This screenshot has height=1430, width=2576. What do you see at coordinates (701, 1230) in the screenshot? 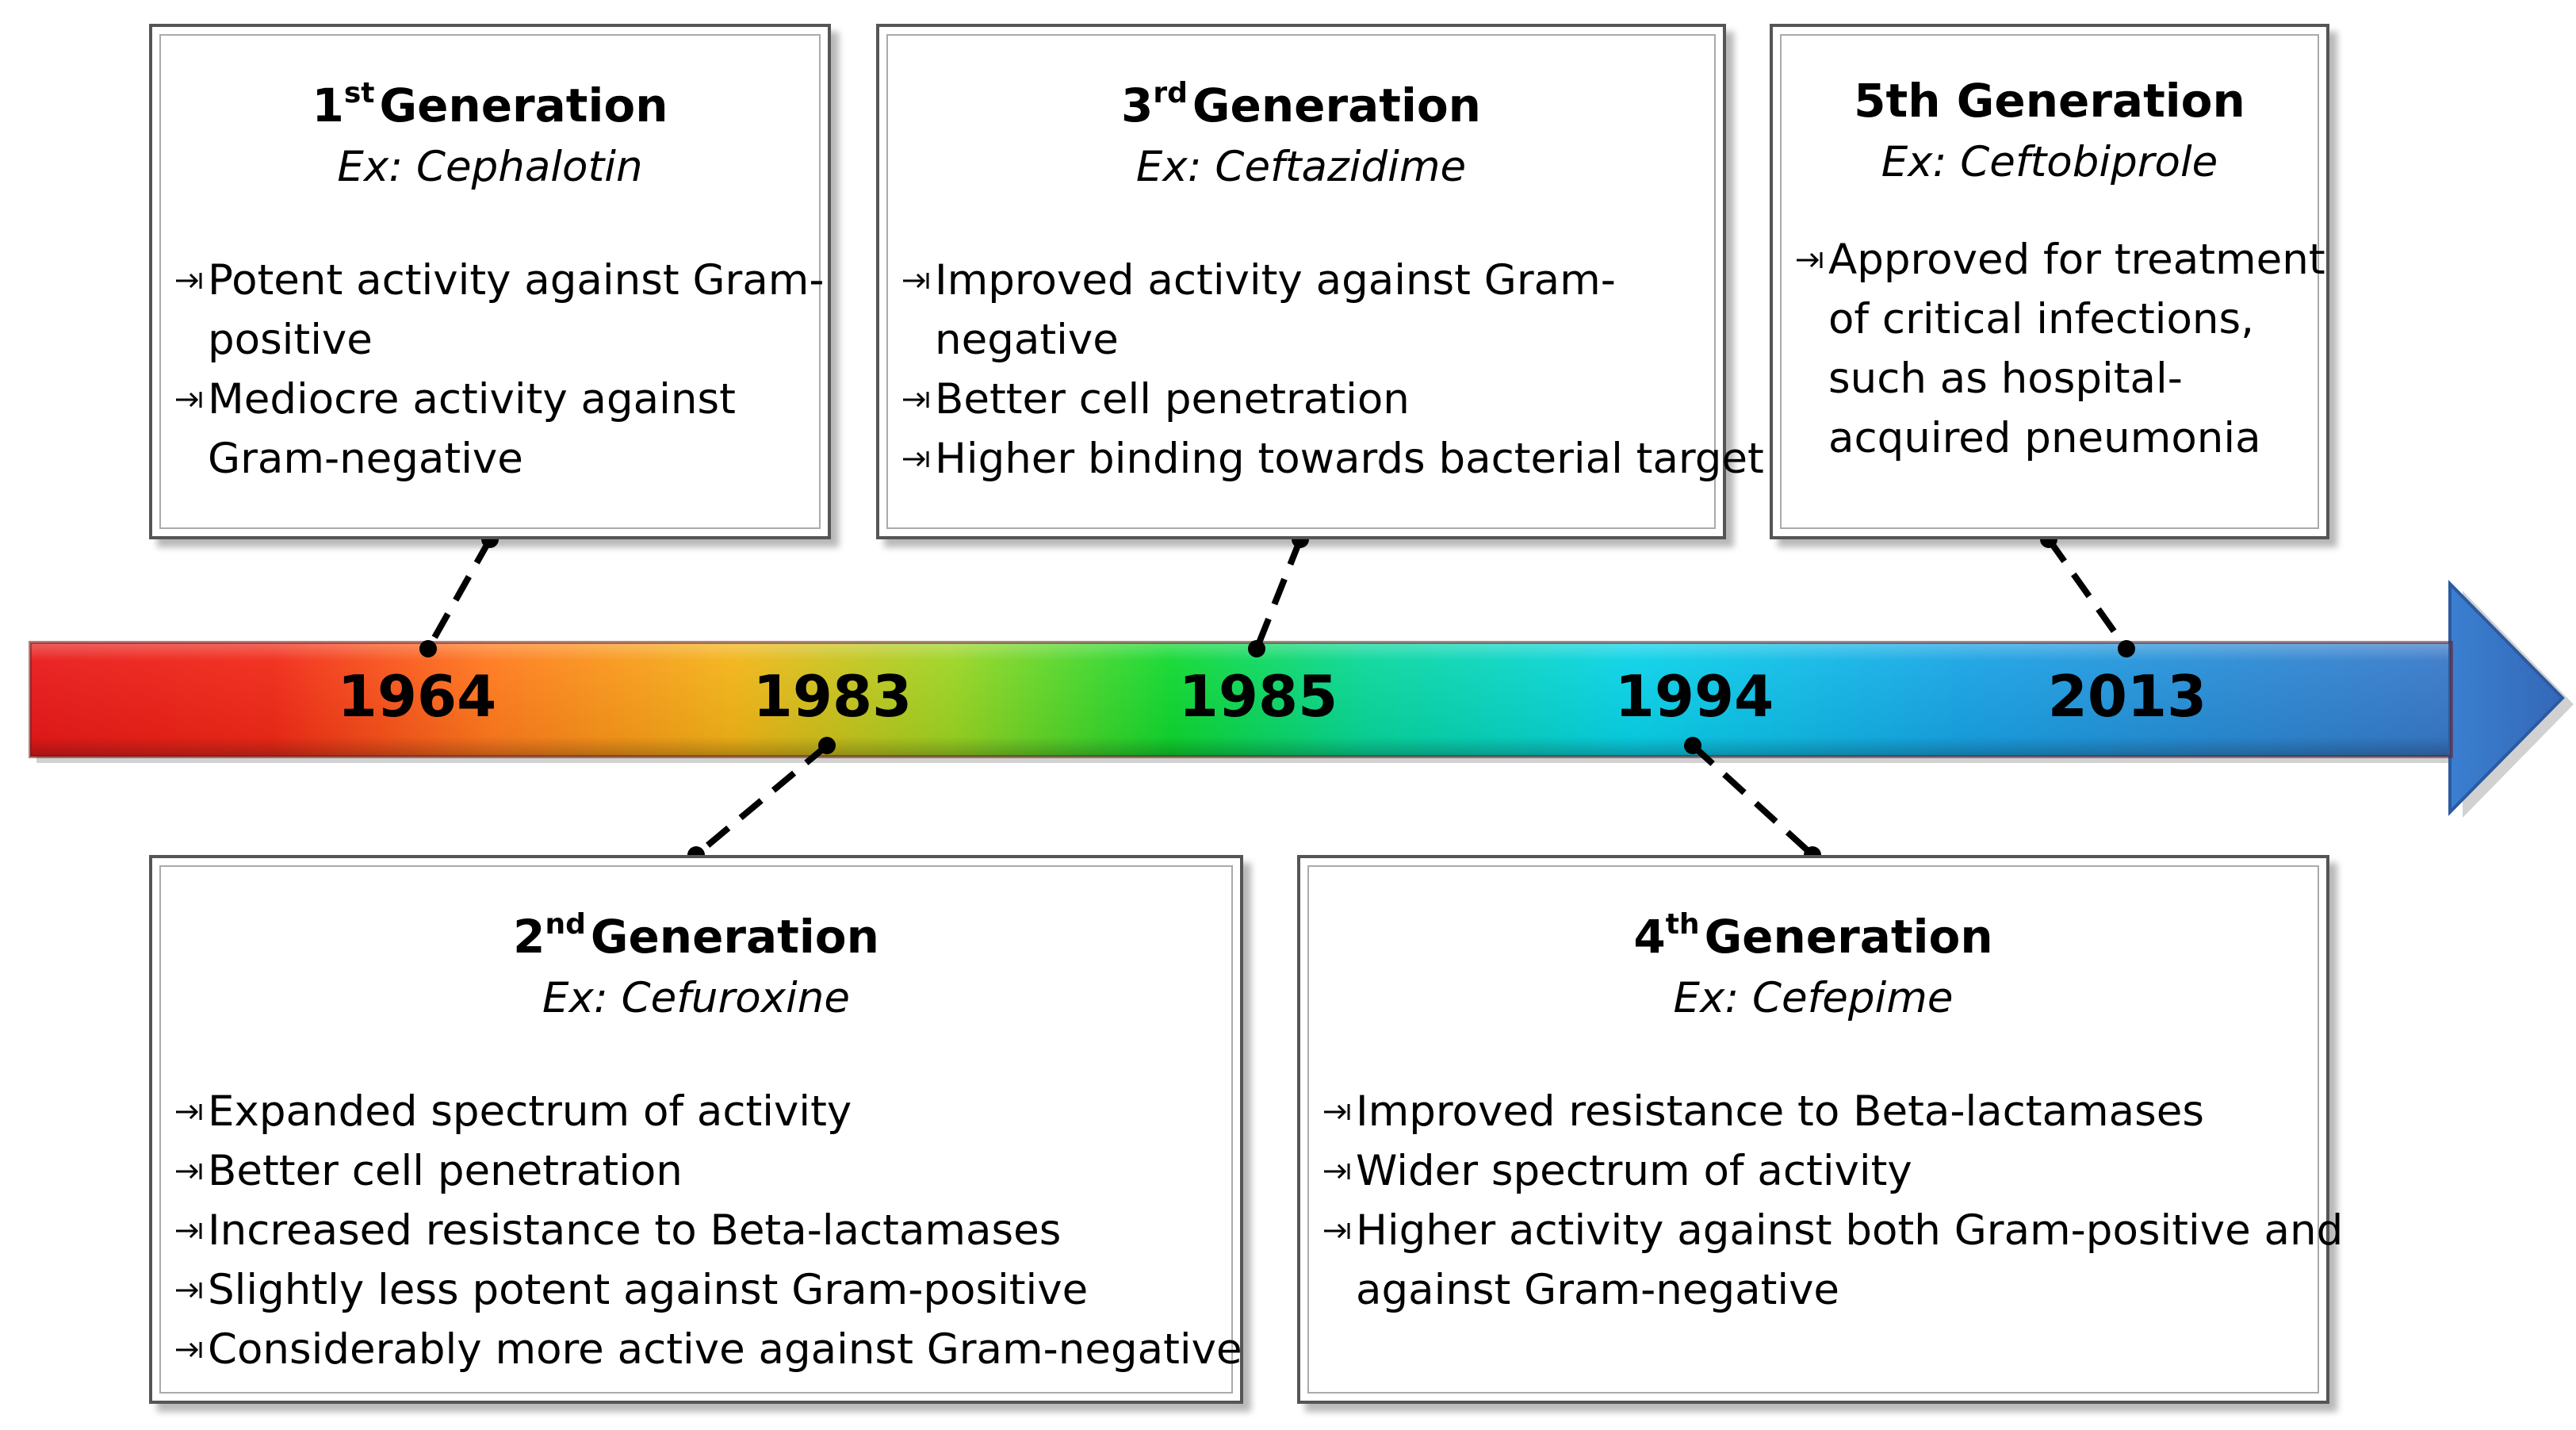
I see `property-item: Increased resistance to Beta-lactamases` at bounding box center [701, 1230].